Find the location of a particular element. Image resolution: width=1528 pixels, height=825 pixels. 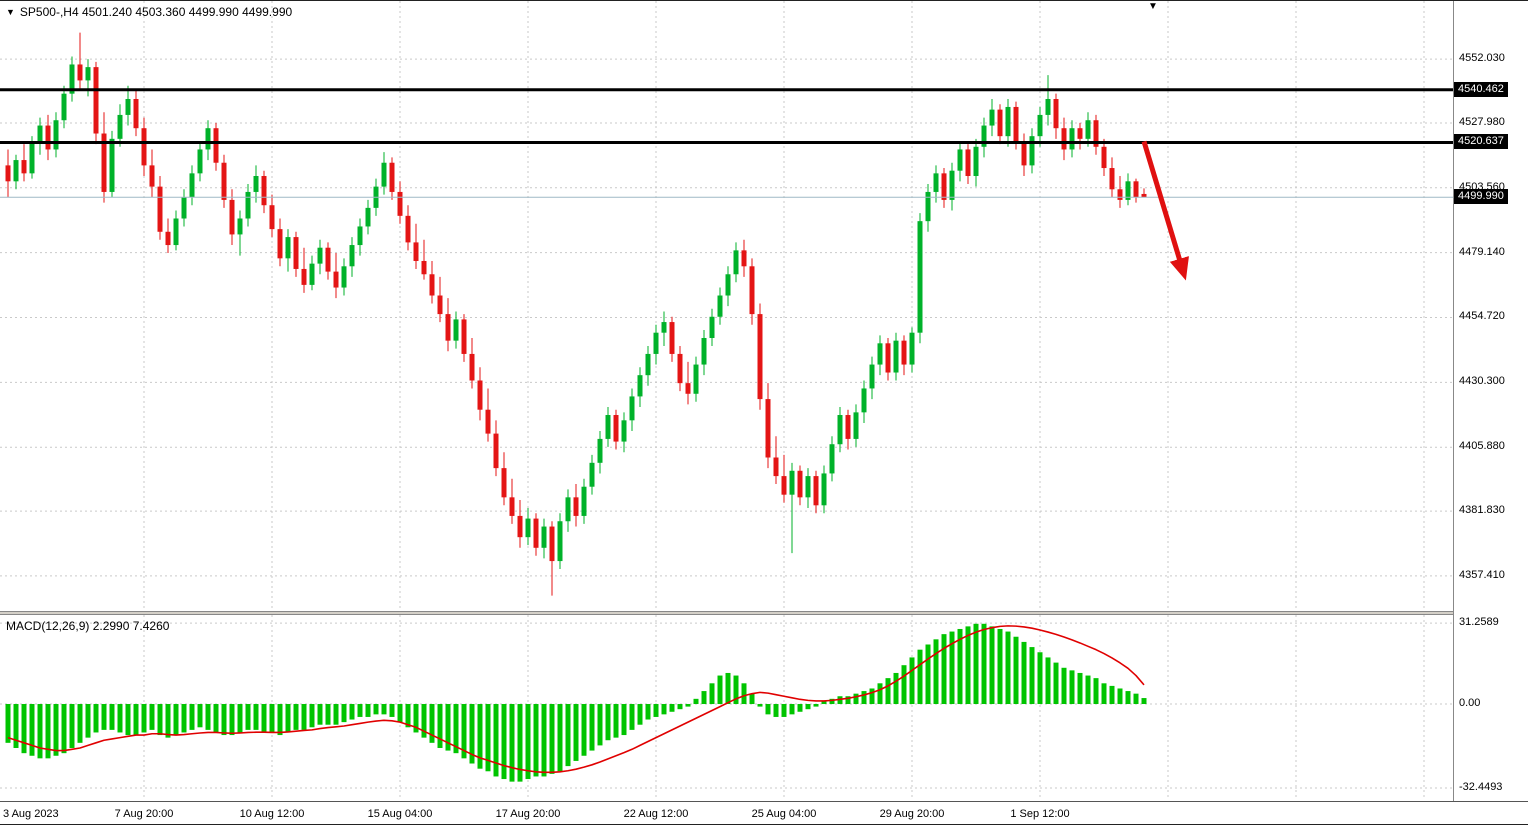

macd-indicator-label: MACD(12,26,9) 2.2990 7.4260 is located at coordinates (88, 626).